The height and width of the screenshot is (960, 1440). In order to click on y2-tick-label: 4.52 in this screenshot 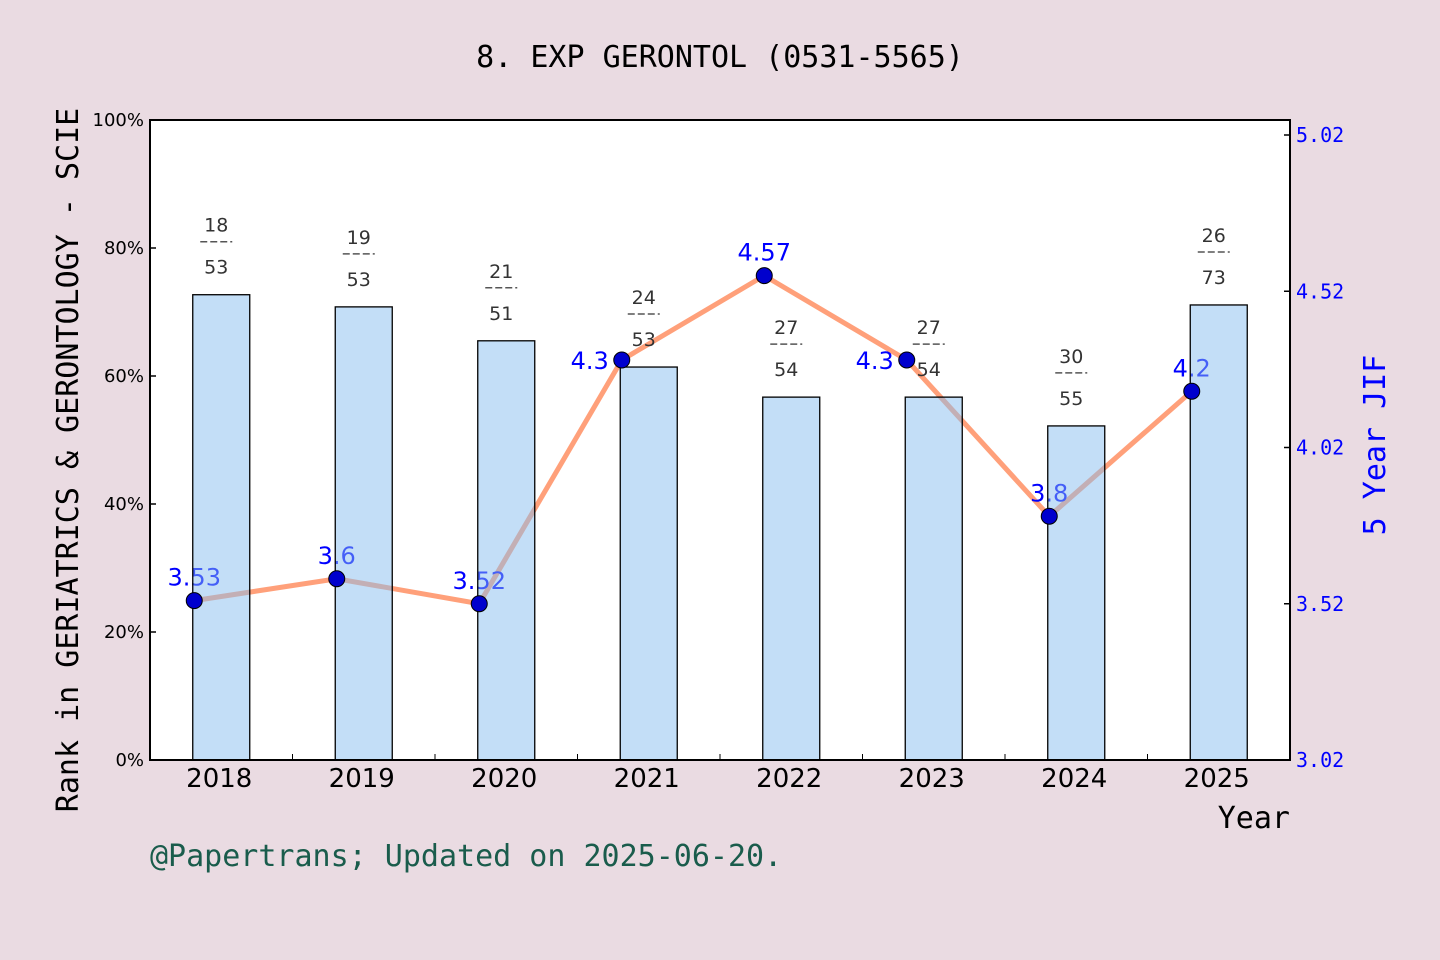, I will do `click(1320, 291)`.